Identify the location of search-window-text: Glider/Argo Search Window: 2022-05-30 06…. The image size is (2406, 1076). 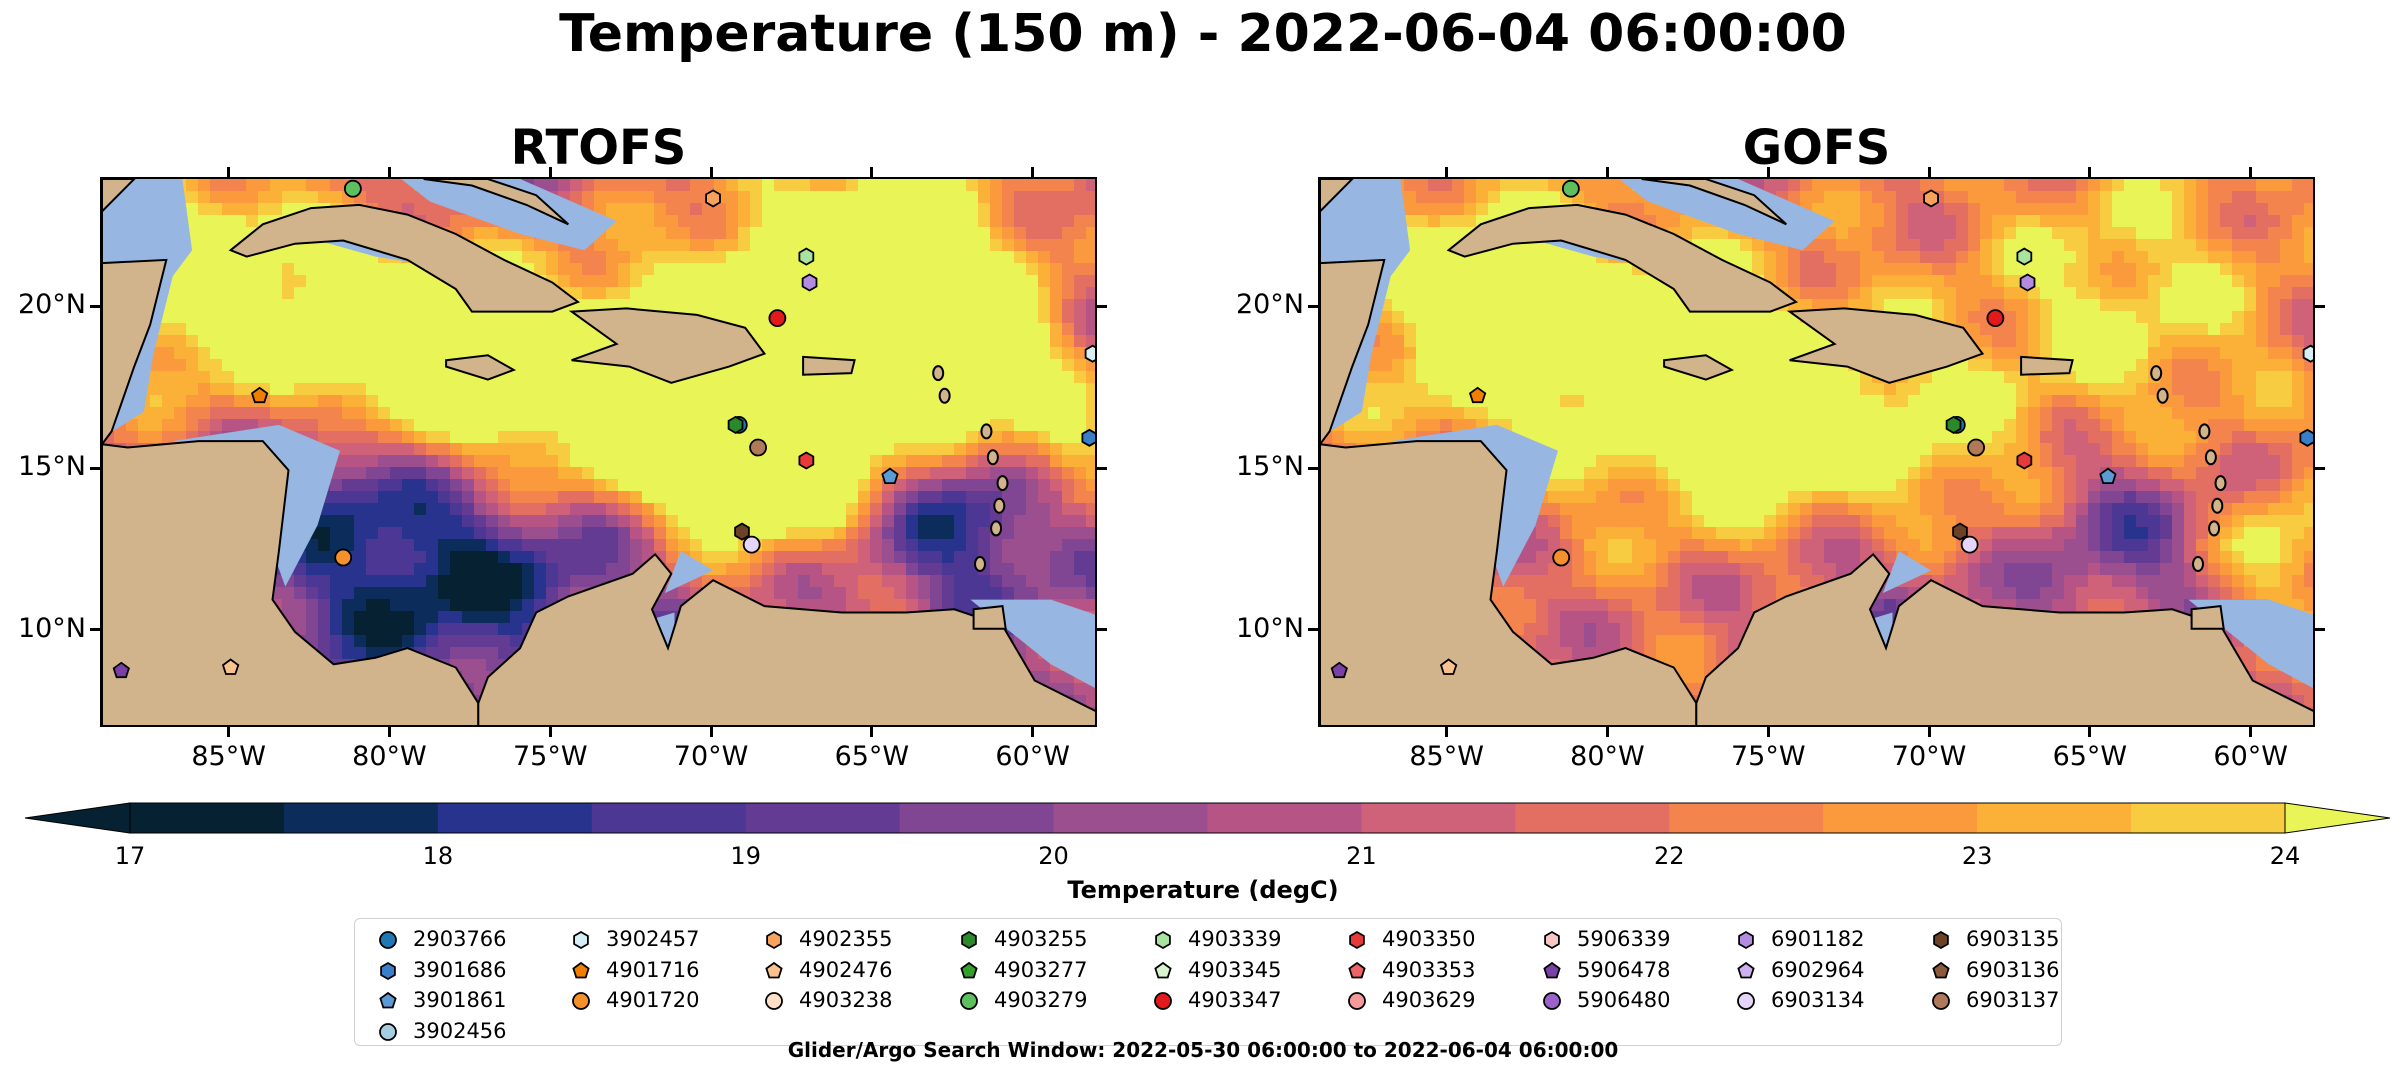
(1203, 1050).